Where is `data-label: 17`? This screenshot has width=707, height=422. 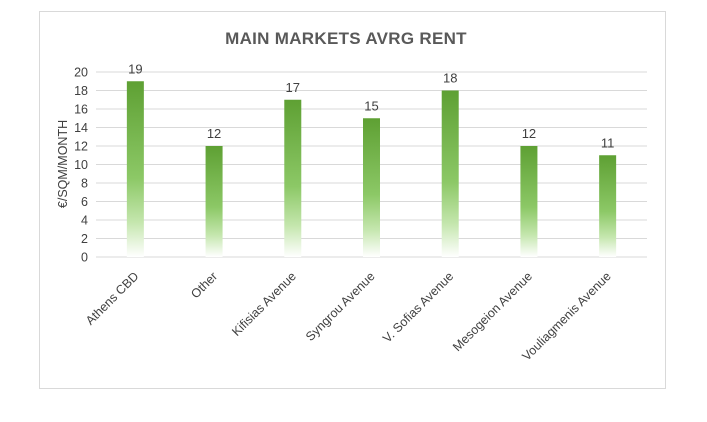
data-label: 17 is located at coordinates (293, 87).